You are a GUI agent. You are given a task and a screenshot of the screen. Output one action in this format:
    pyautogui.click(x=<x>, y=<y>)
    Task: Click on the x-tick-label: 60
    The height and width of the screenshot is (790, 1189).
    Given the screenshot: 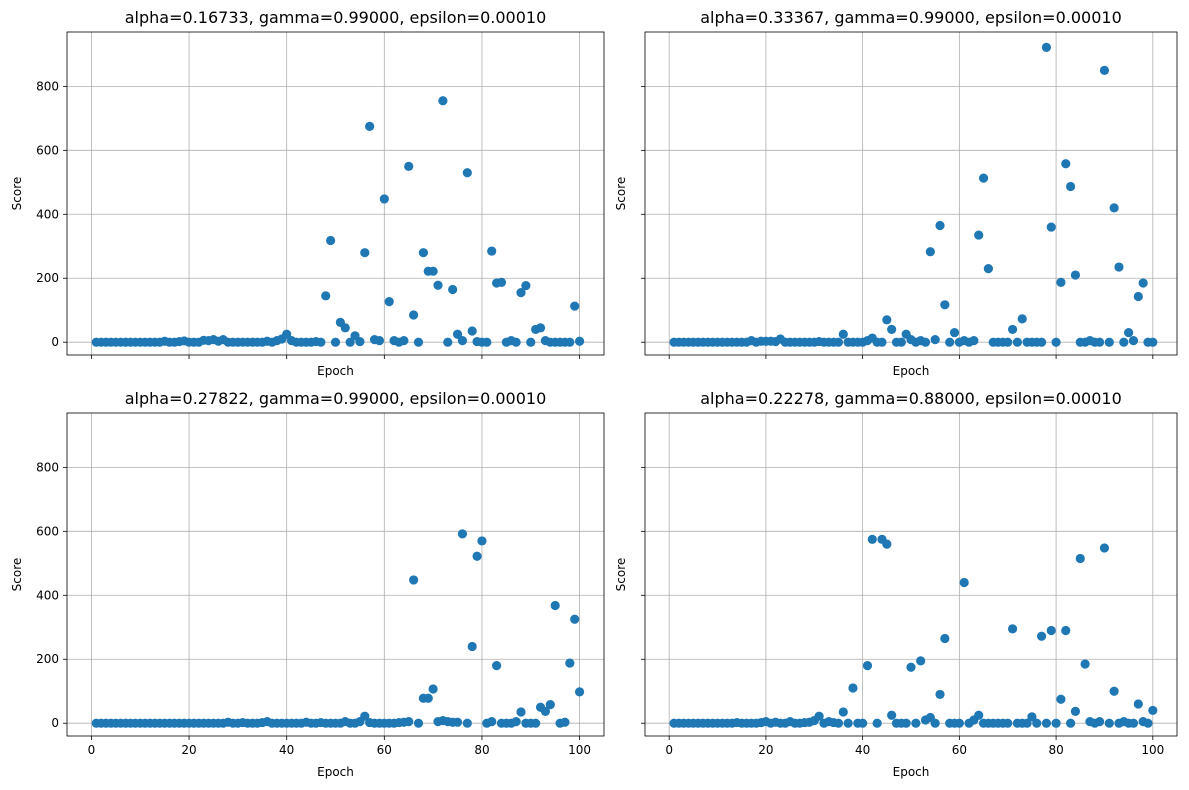 What is the action you would take?
    pyautogui.click(x=384, y=750)
    